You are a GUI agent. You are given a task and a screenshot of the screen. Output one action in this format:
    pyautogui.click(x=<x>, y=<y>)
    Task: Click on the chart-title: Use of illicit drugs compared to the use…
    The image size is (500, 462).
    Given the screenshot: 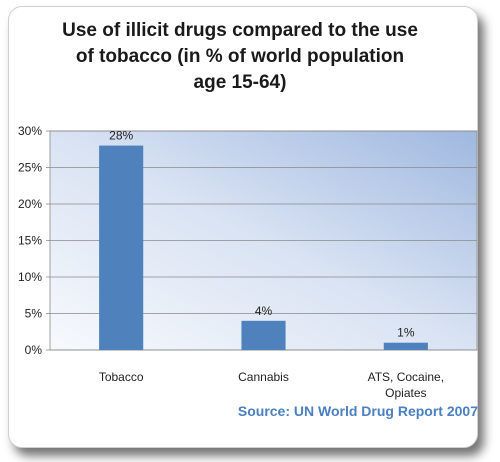 What is the action you would take?
    pyautogui.click(x=240, y=56)
    